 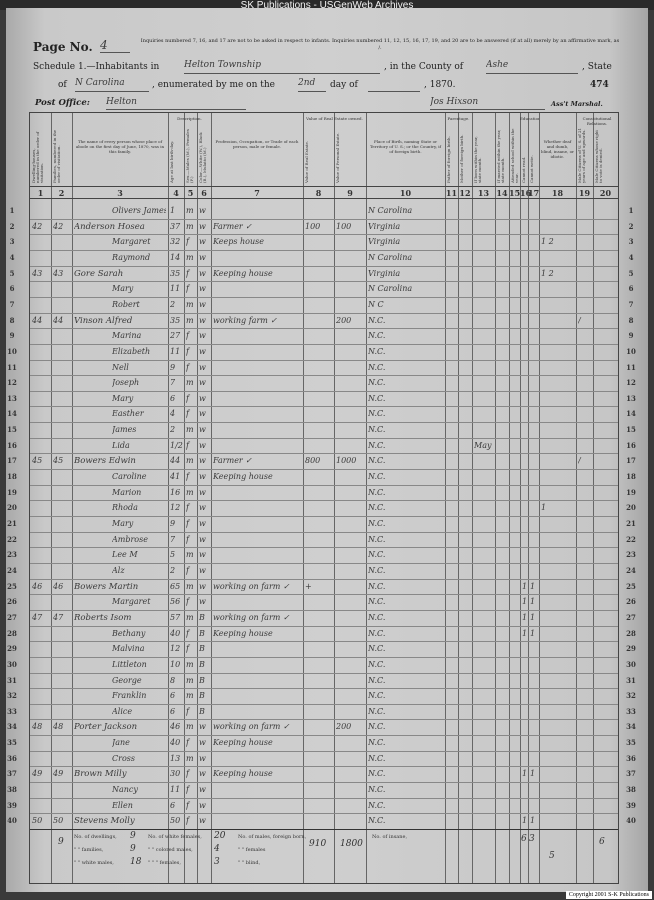 What do you see at coordinates (125, 555) in the screenshot?
I see `cell-name: Lee M` at bounding box center [125, 555].